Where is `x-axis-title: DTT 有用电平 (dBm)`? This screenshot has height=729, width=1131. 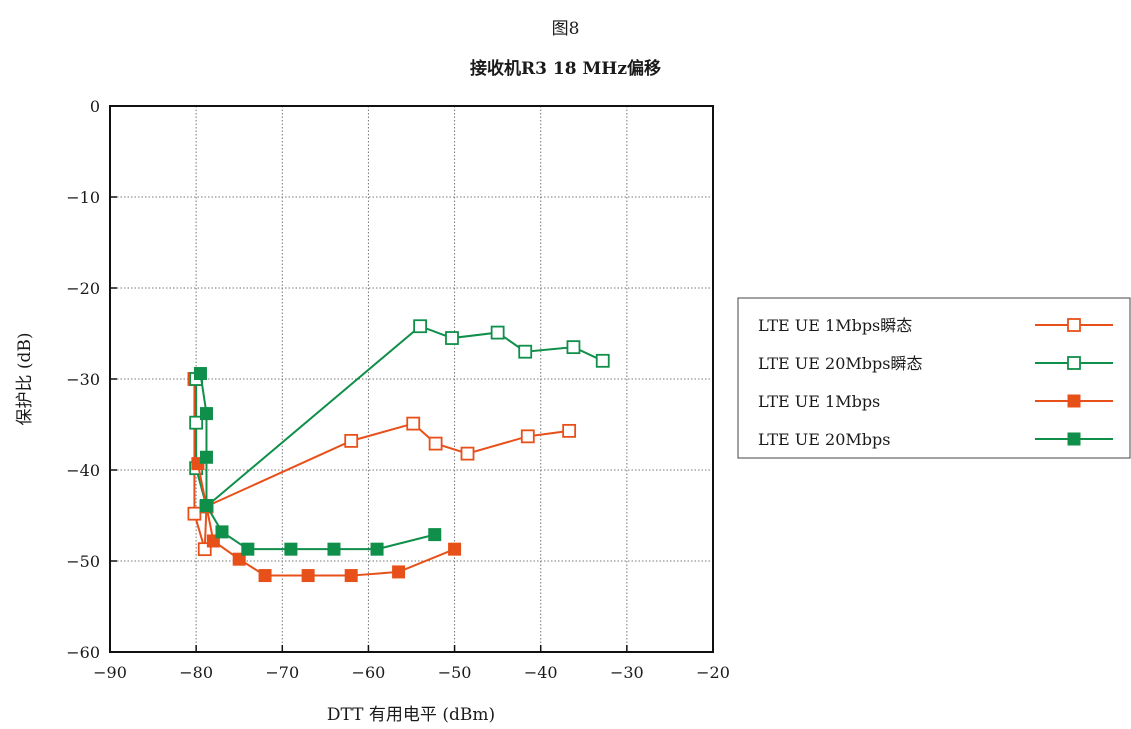
x-axis-title: DTT 有用电平 (dBm) is located at coordinates (411, 715).